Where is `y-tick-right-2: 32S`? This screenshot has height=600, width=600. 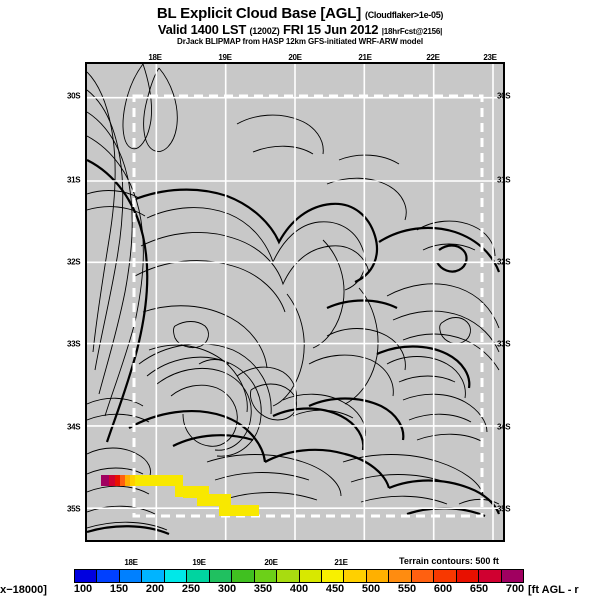 y-tick-right-2: 32S is located at coordinates (504, 262).